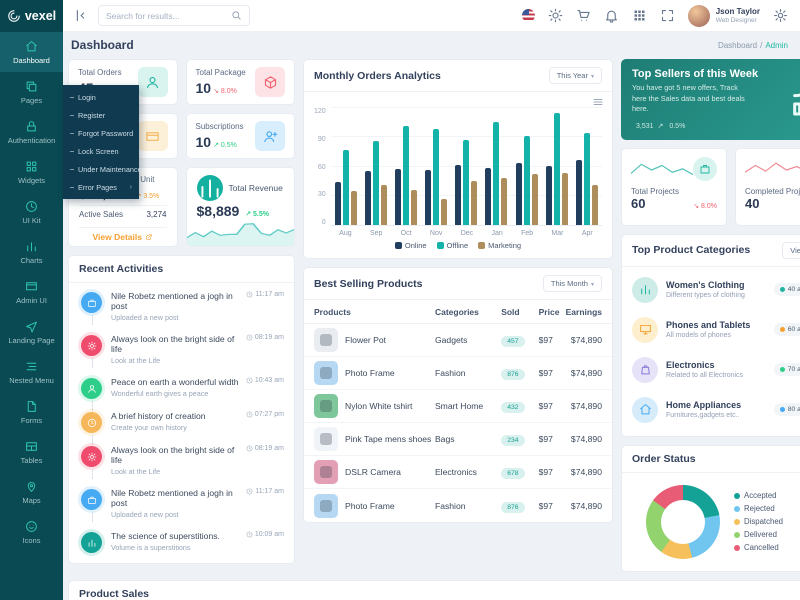 This screenshot has height=600, width=800. I want to click on breadcrumb-root: Dashboard, so click(737, 45).